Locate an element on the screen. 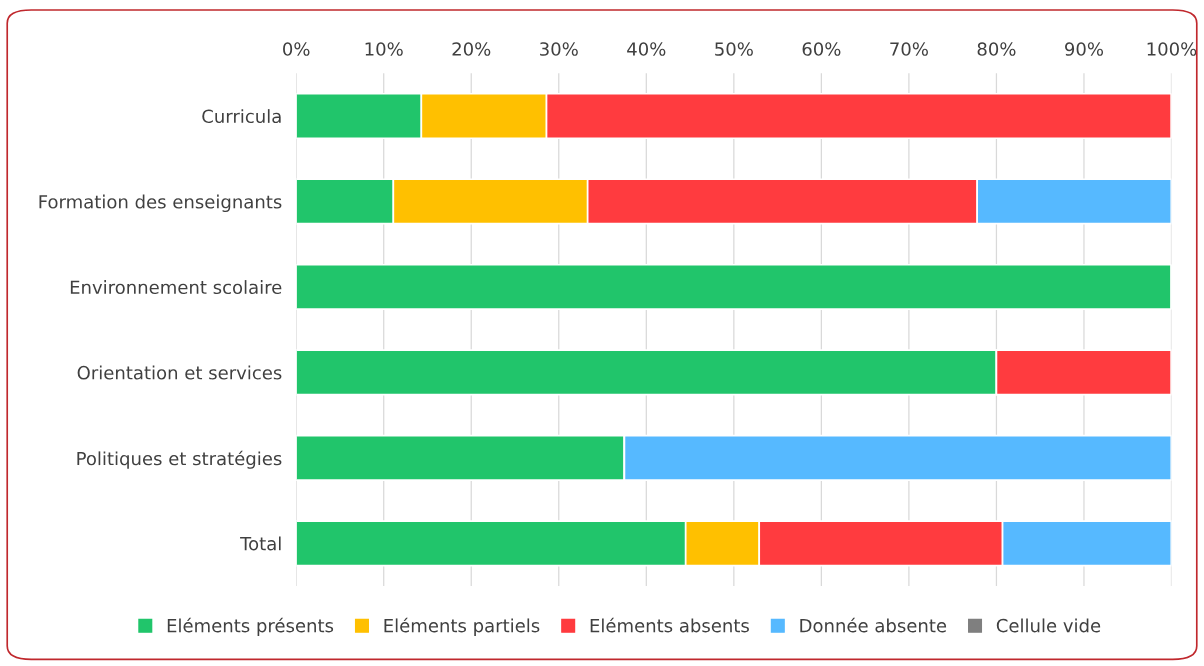  y-tick-label: Environnement scolaire is located at coordinates (176, 287).